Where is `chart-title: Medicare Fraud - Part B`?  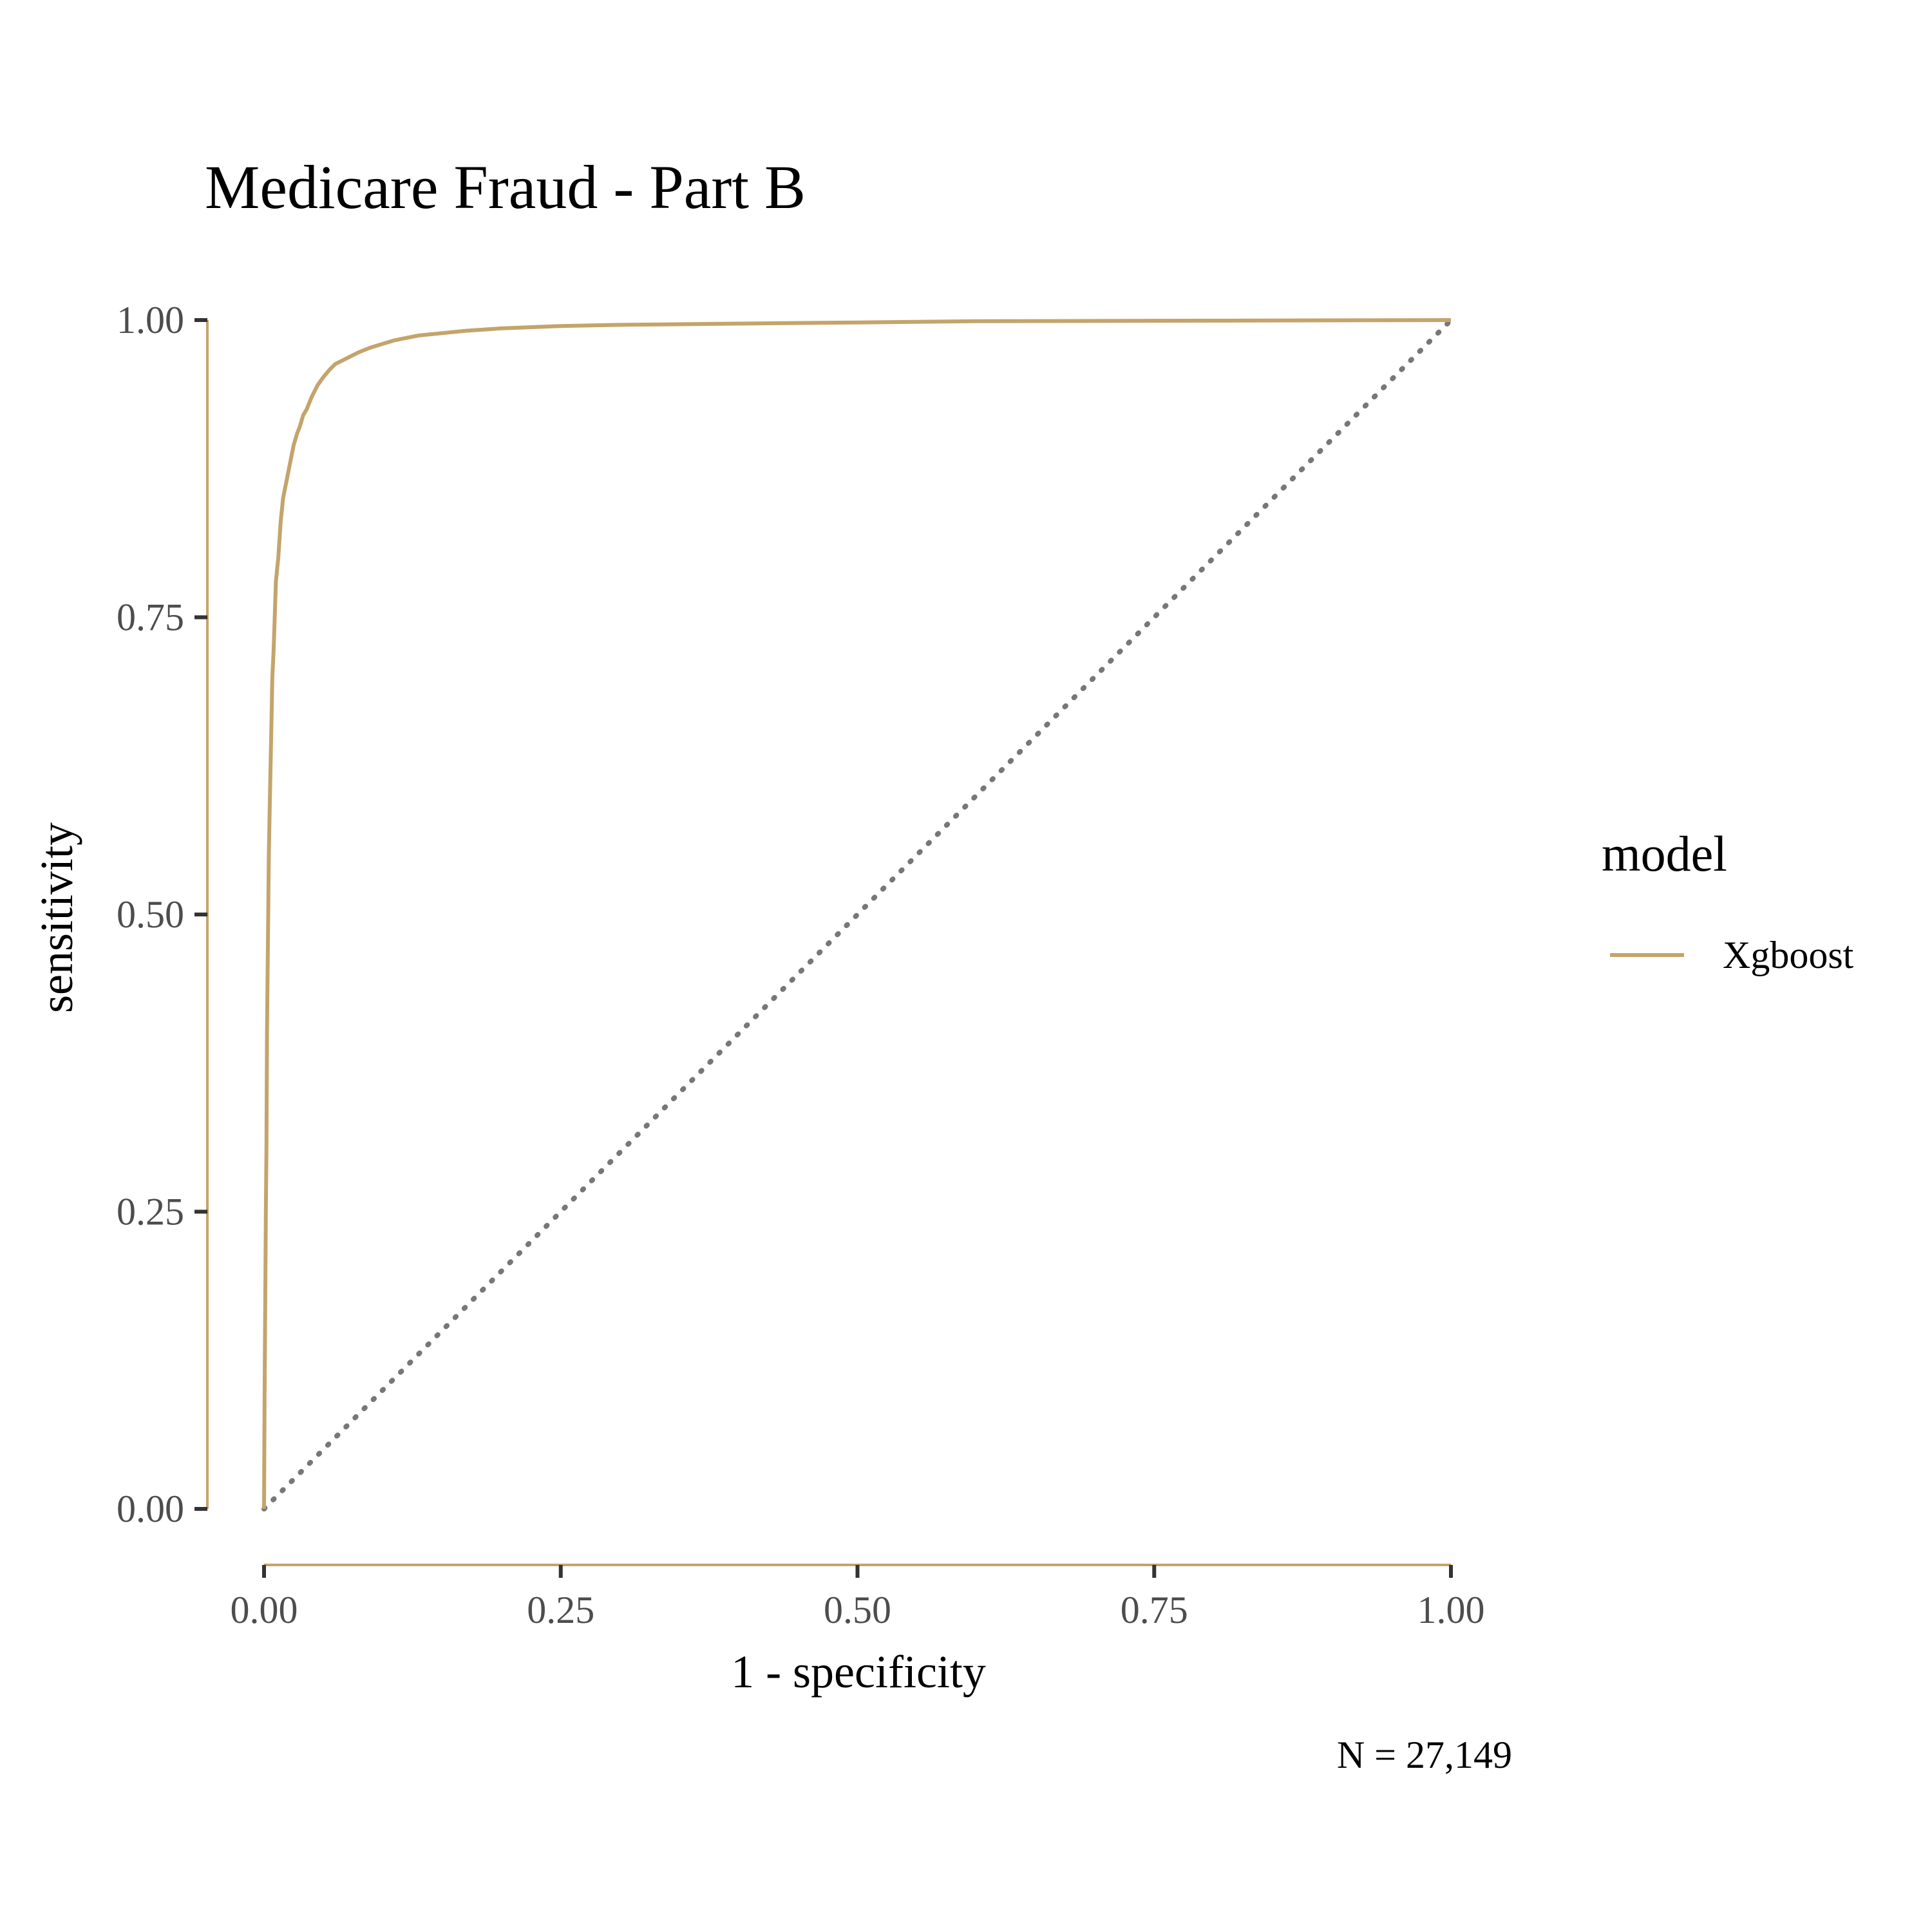 chart-title: Medicare Fraud - Part B is located at coordinates (506, 187).